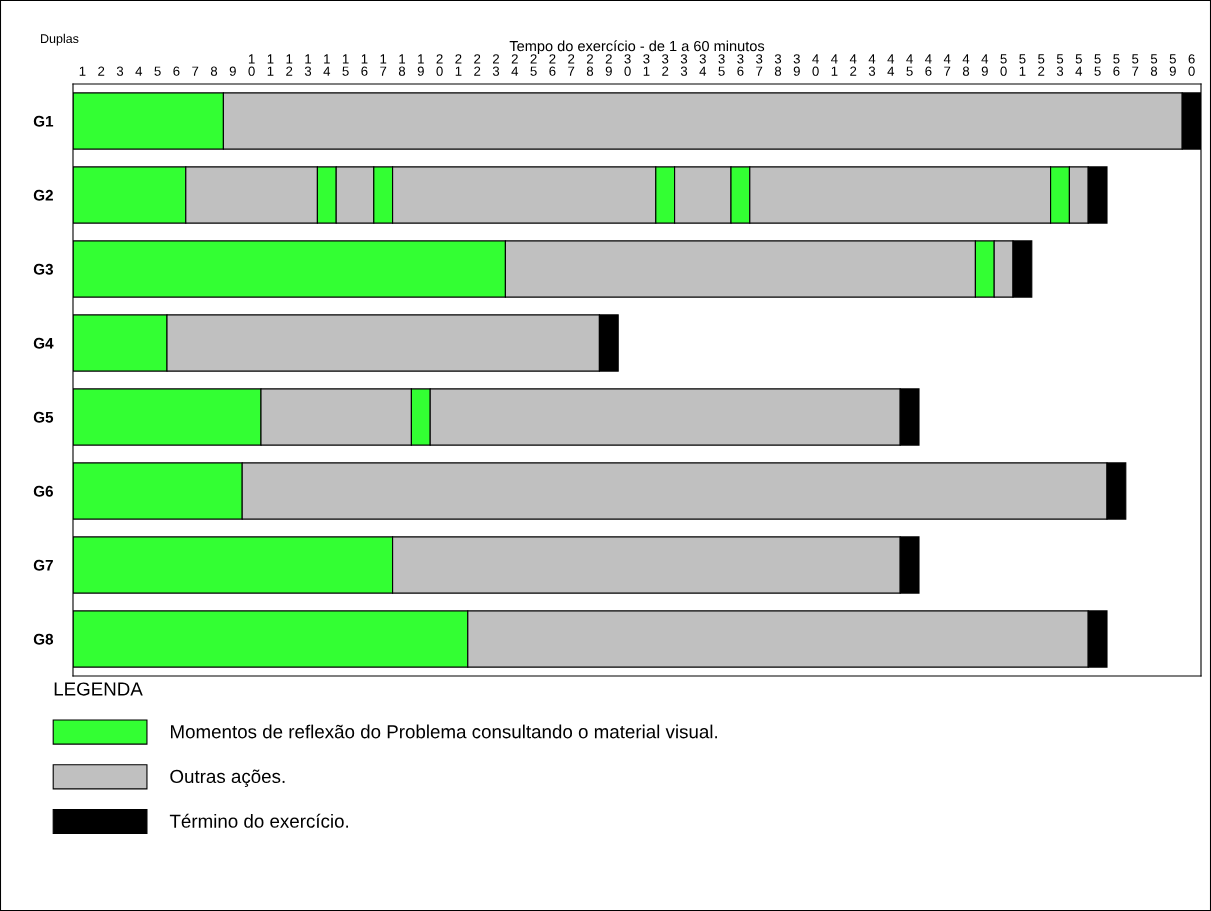  I want to click on x-tick-label: 54, so click(1079, 65).